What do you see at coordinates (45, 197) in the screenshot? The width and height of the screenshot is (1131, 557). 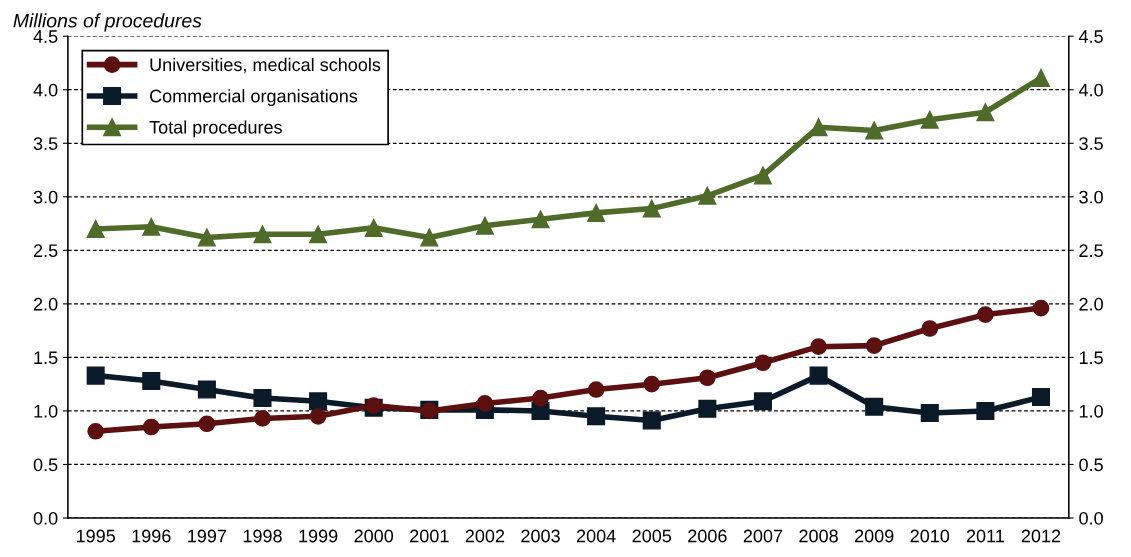 I see `y-tick-label: 3.0` at bounding box center [45, 197].